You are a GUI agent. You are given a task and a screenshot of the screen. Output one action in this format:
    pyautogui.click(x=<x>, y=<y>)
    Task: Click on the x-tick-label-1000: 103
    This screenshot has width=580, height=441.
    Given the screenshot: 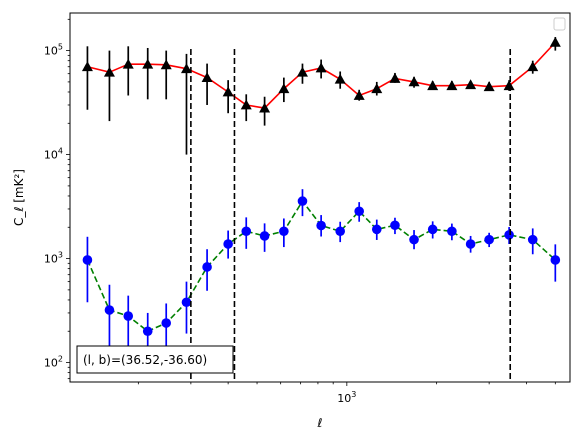 What is the action you would take?
    pyautogui.click(x=346, y=397)
    